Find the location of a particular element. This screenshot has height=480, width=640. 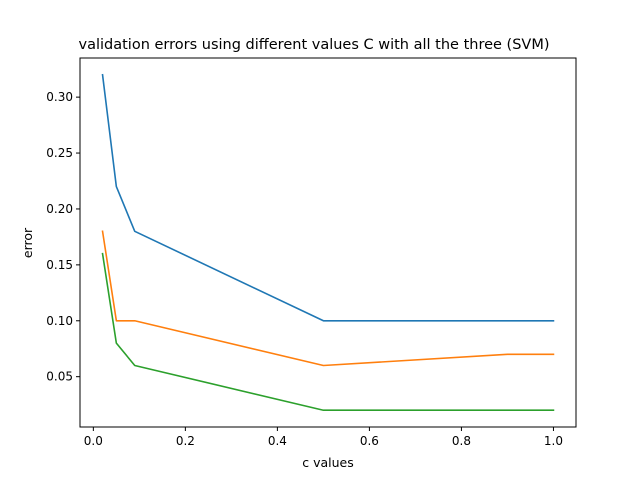

y-tick-label: 0.30 is located at coordinates (59, 97).